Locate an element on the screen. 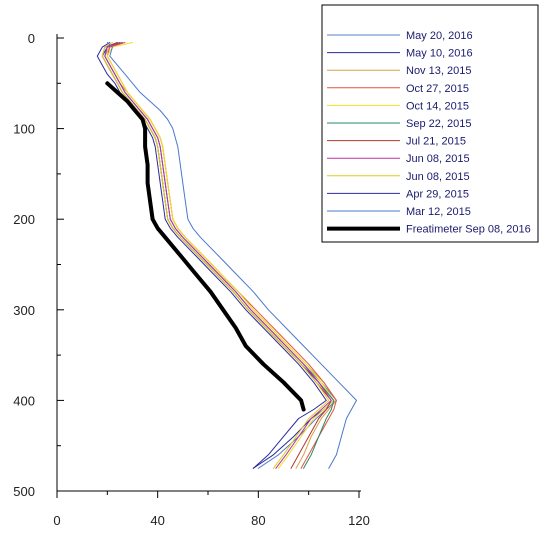  x-tick-label: 0 is located at coordinates (56, 520).